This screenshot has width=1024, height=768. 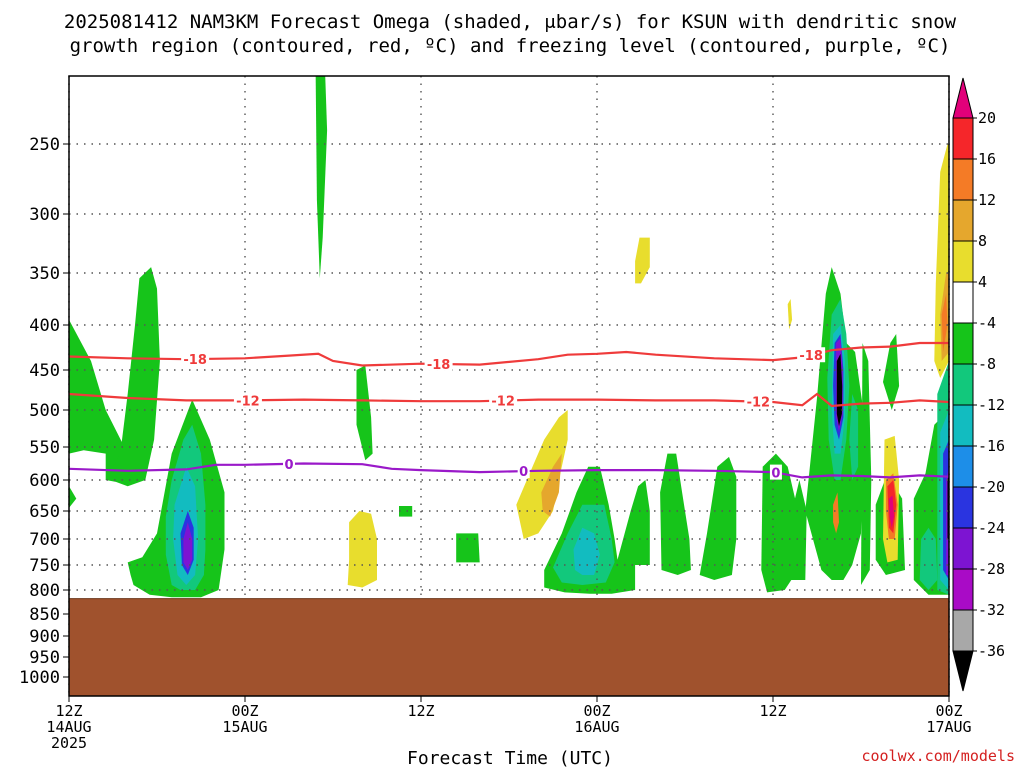 What do you see at coordinates (44, 658) in the screenshot?
I see `y-tick-label-950: 950` at bounding box center [44, 658].